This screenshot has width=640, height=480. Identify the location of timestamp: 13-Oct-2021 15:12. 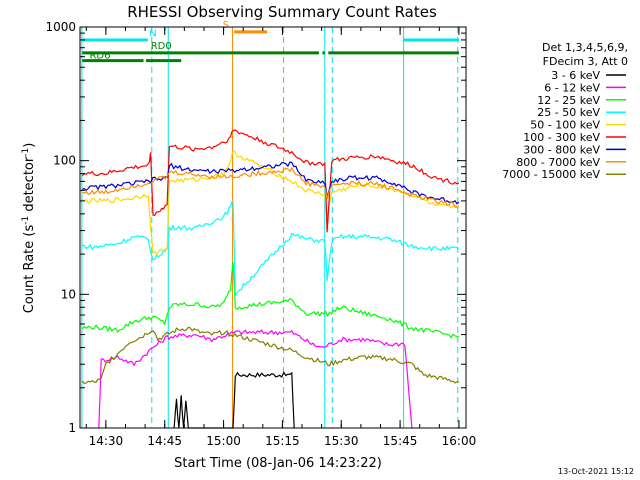
(596, 471).